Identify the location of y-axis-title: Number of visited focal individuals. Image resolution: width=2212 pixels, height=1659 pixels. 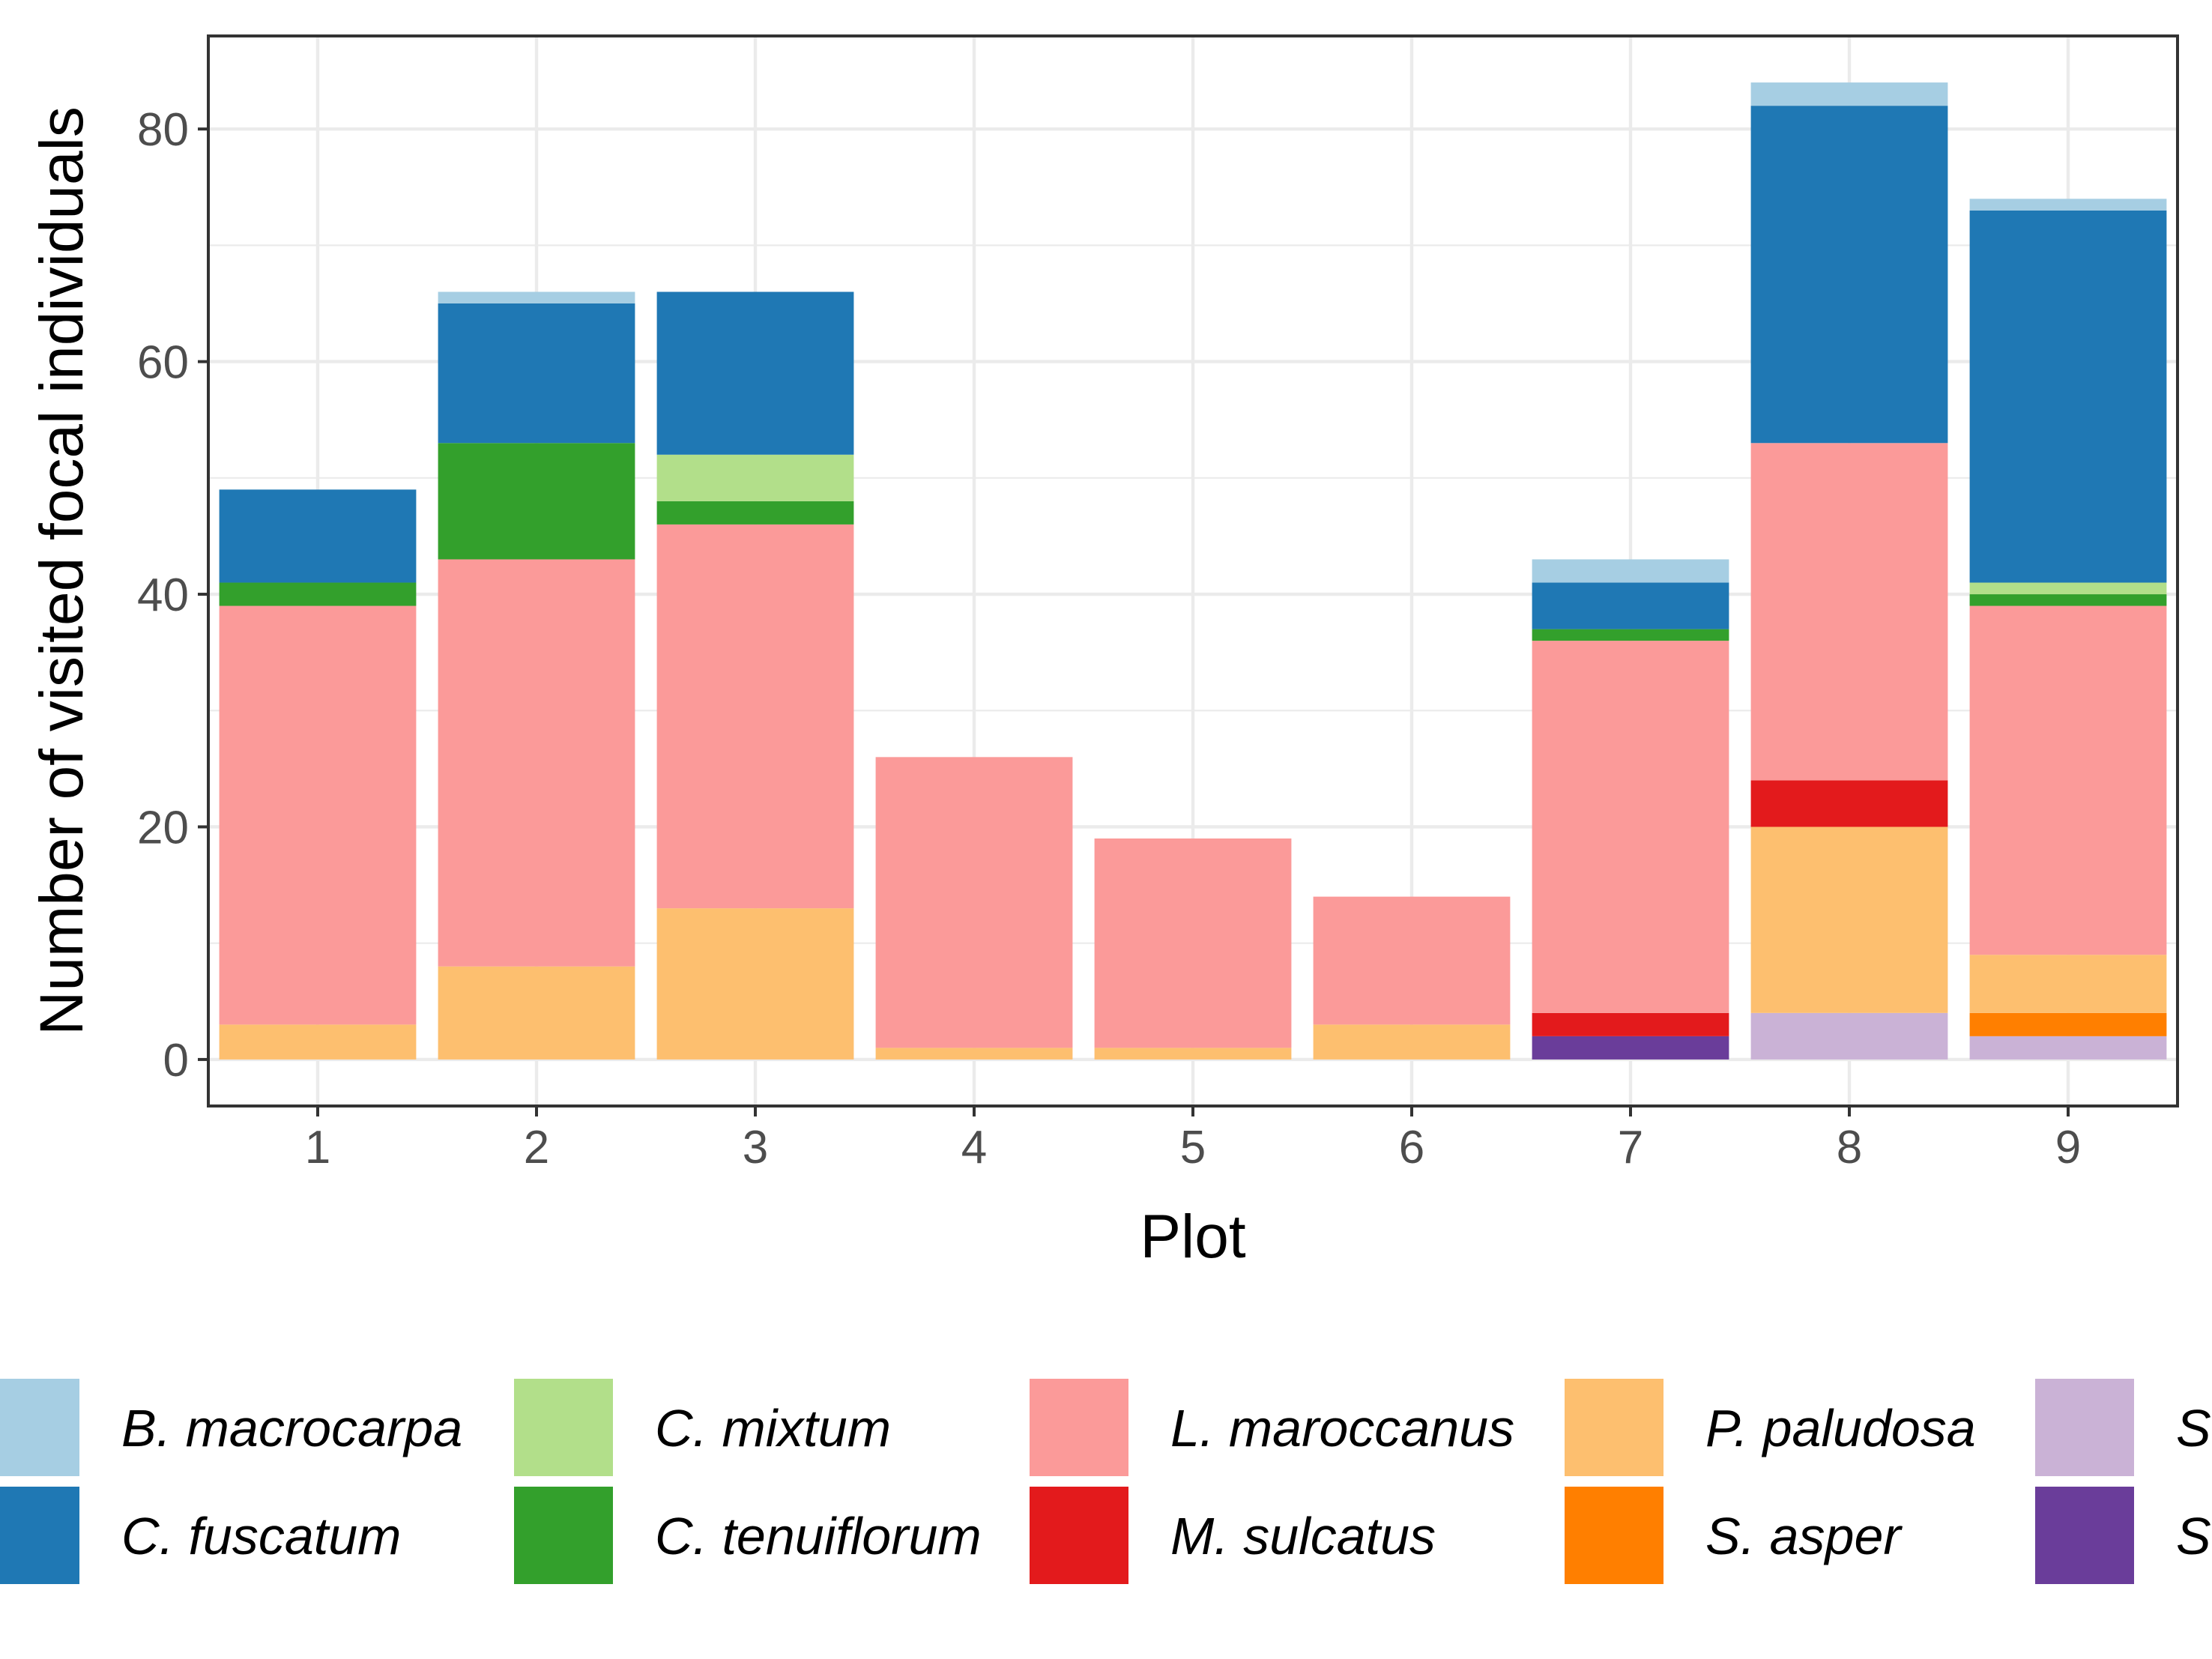
(62, 571).